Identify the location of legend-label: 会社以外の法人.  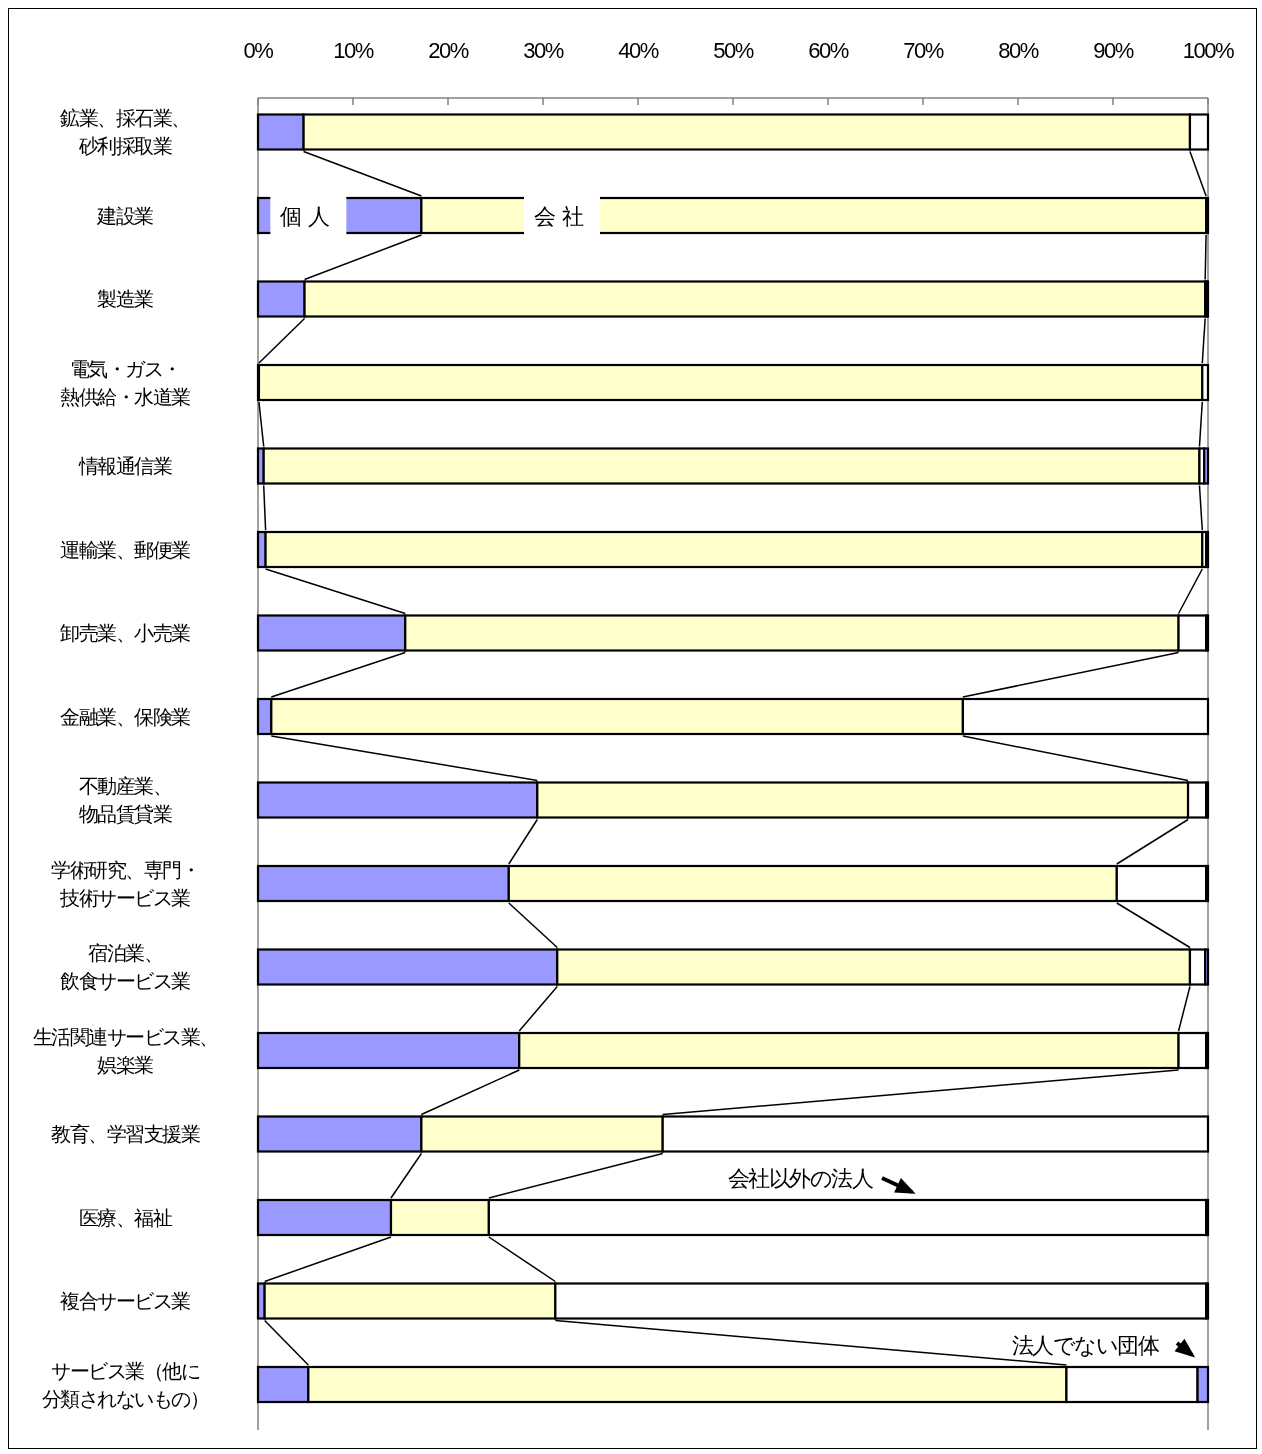
(800, 1178).